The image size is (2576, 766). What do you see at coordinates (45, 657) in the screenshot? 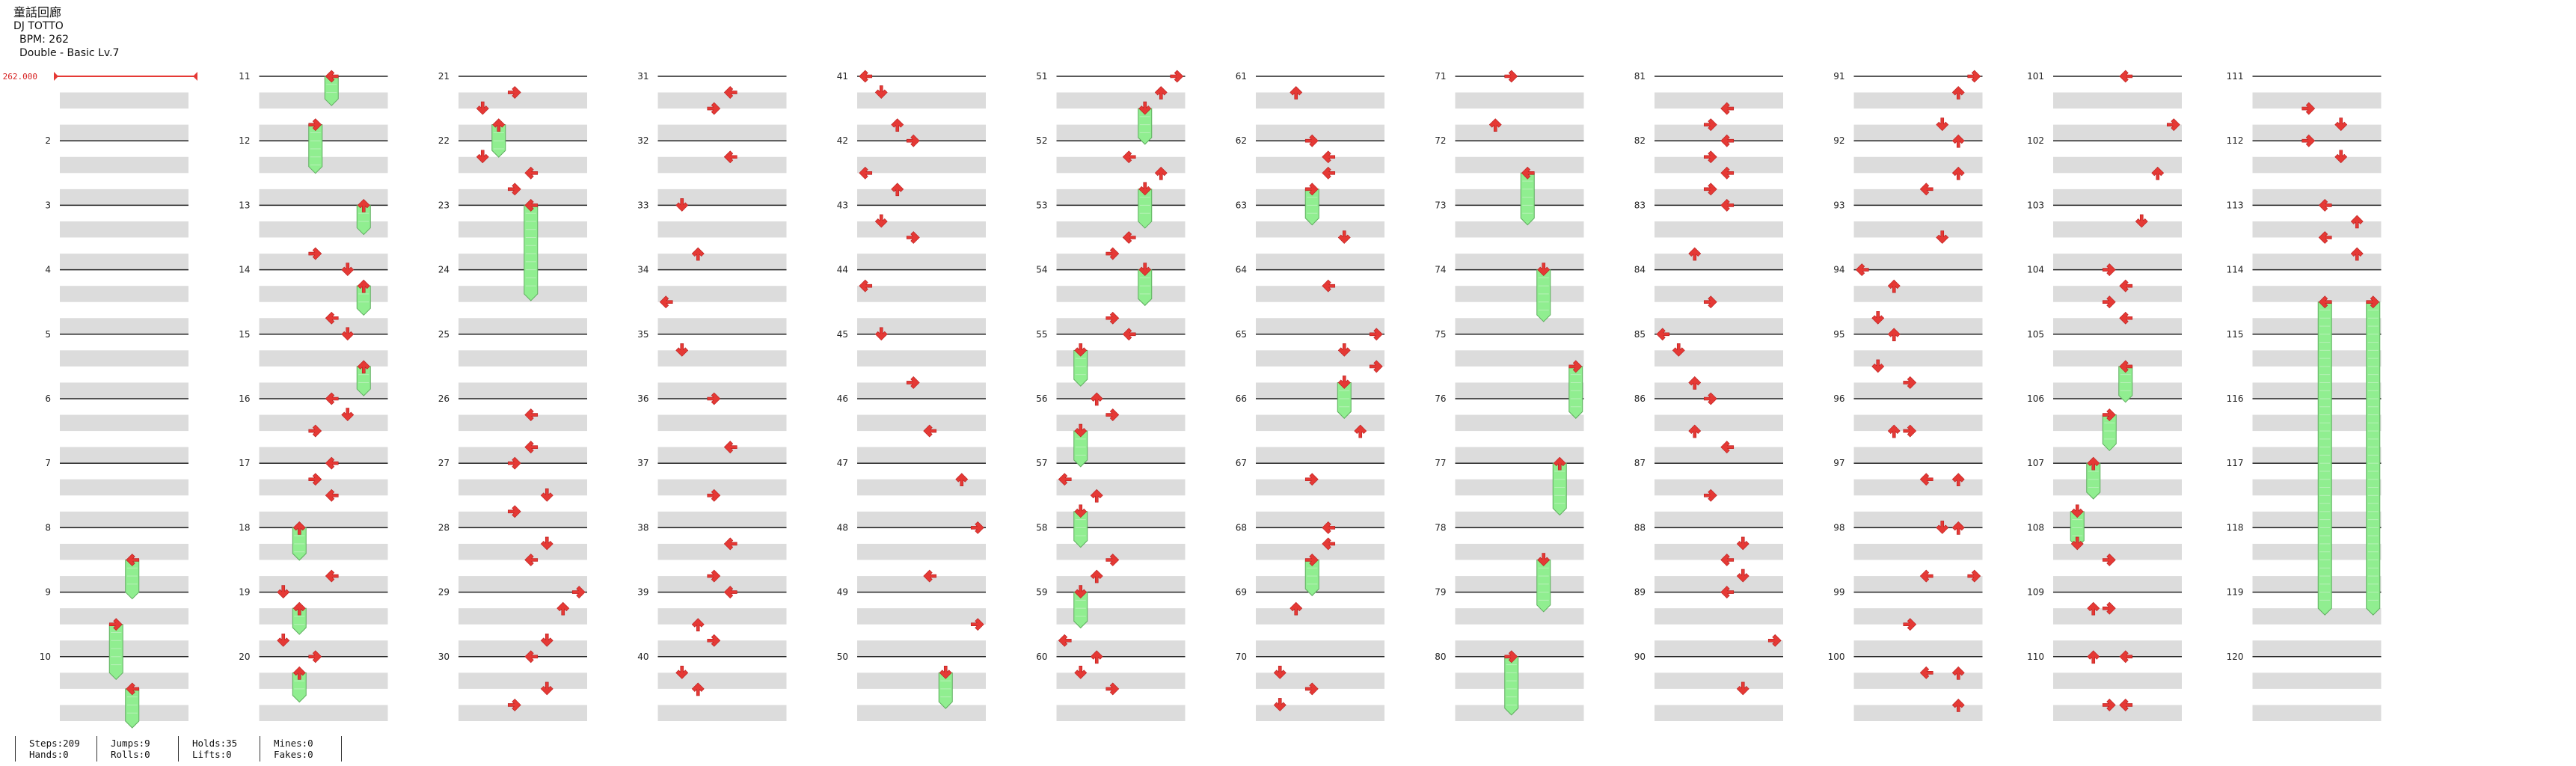
I see `measure-number: 10` at bounding box center [45, 657].